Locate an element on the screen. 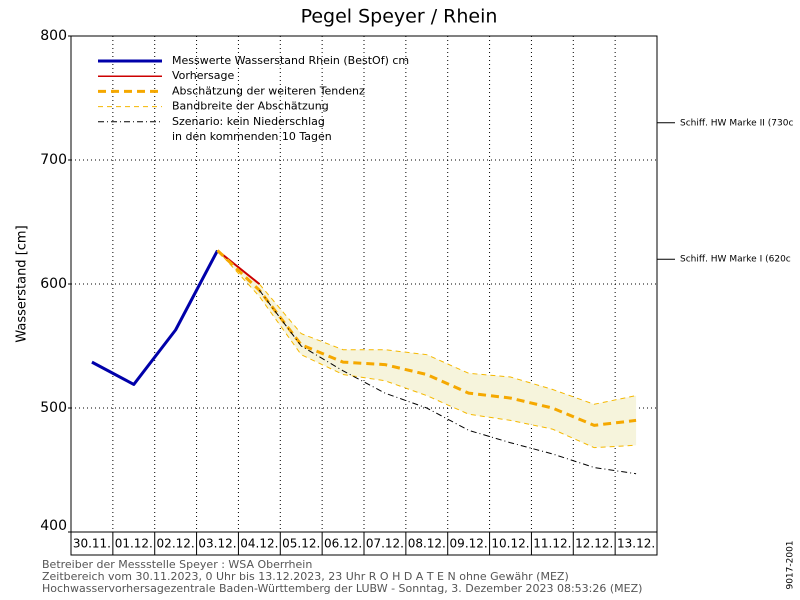 This screenshot has width=800, height=600. x-tick-label: 10.12. is located at coordinates (510, 544).